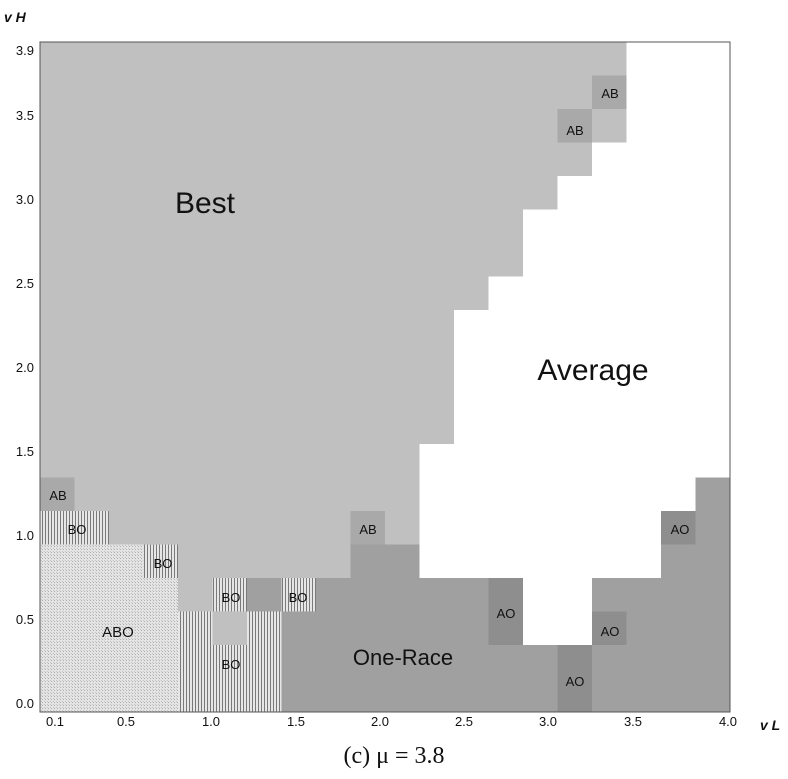 Image resolution: width=788 pixels, height=779 pixels. What do you see at coordinates (25, 535) in the screenshot?
I see `y-tick-label: 1.0` at bounding box center [25, 535].